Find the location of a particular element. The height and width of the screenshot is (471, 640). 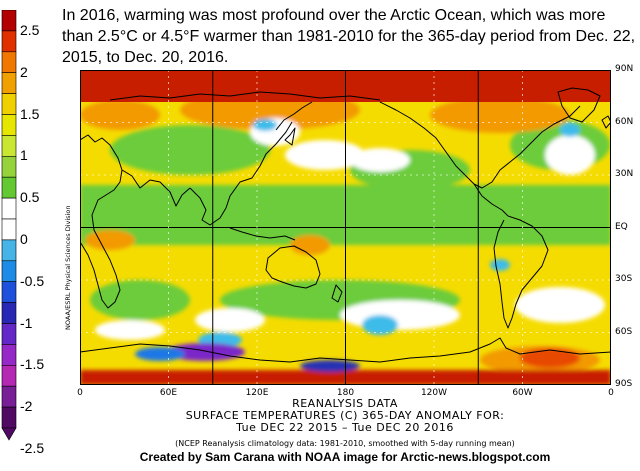

coast-south-america is located at coordinates (521, 272).